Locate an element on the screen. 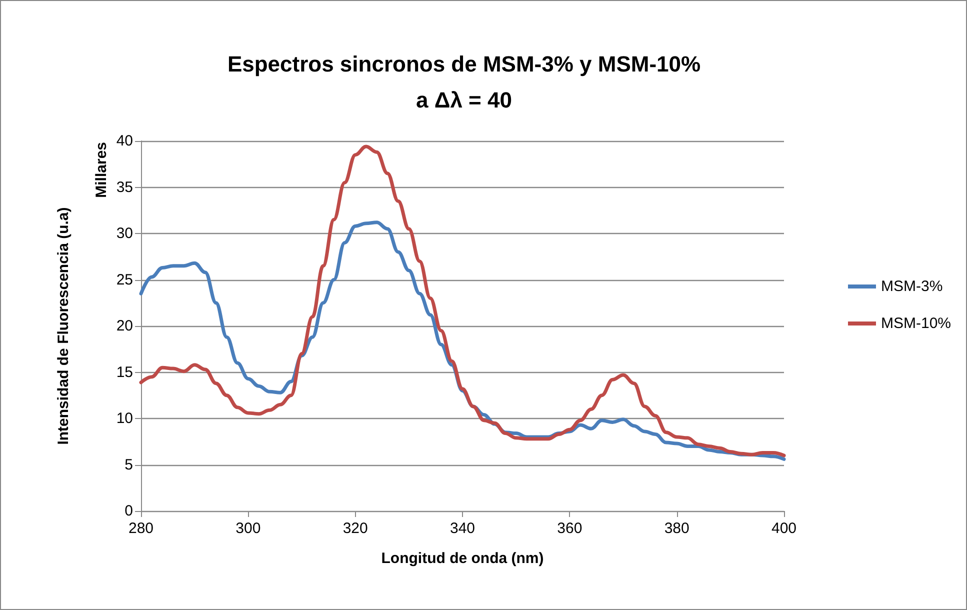 The width and height of the screenshot is (967, 610). y-tick-label: 15 is located at coordinates (124, 372).